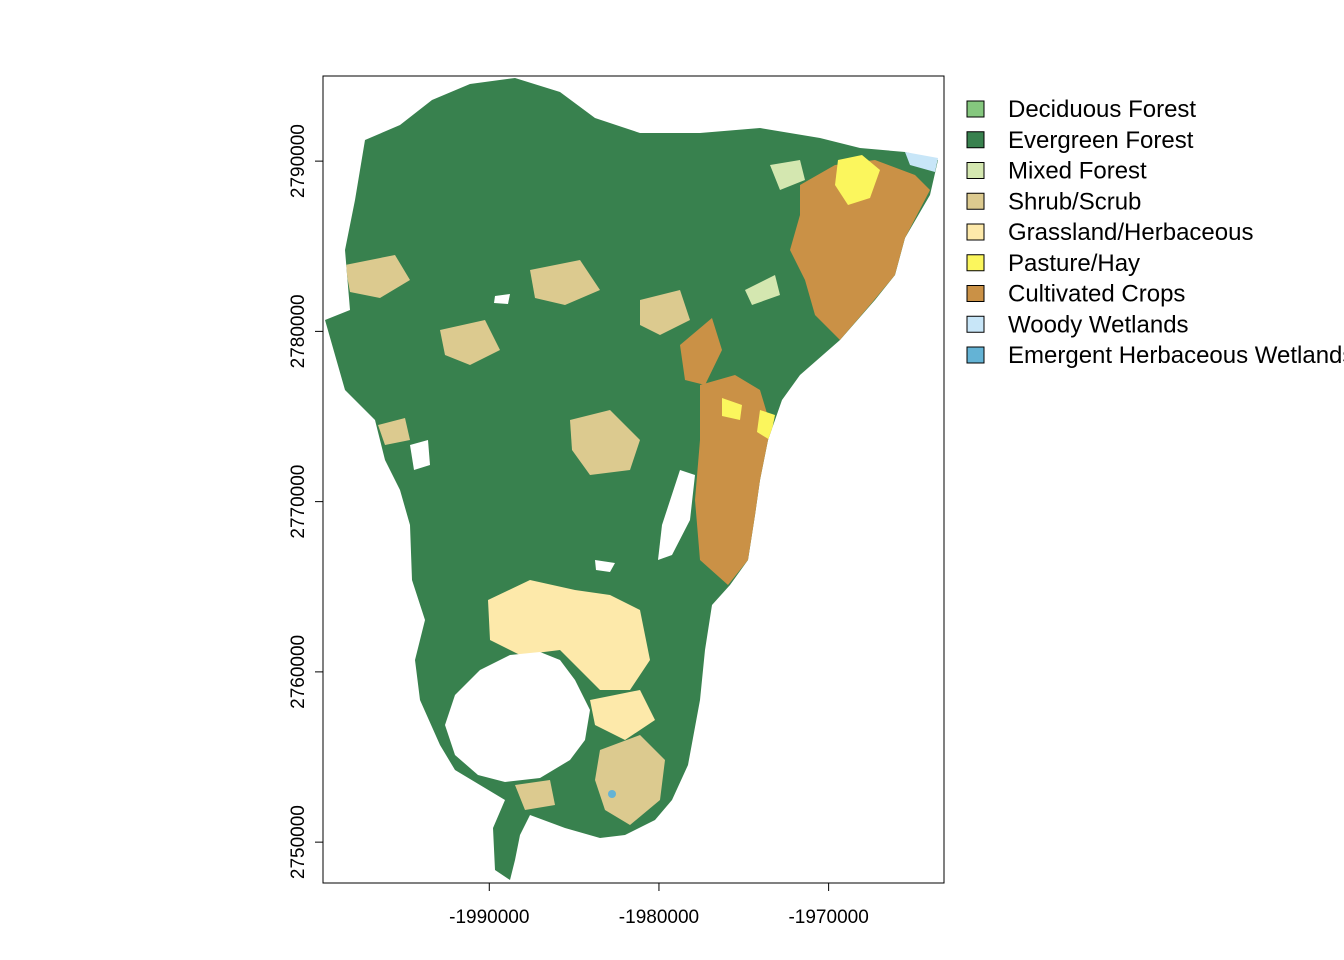 Image resolution: width=1344 pixels, height=960 pixels. I want to click on y-axis: 2750000 2760000 2770000 2780000 2790000, so click(305, 501).